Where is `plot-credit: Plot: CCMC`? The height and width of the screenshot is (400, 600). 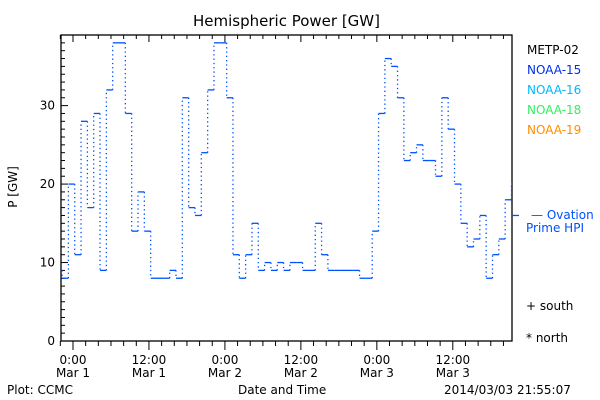 plot-credit: Plot: CCMC is located at coordinates (40, 390).